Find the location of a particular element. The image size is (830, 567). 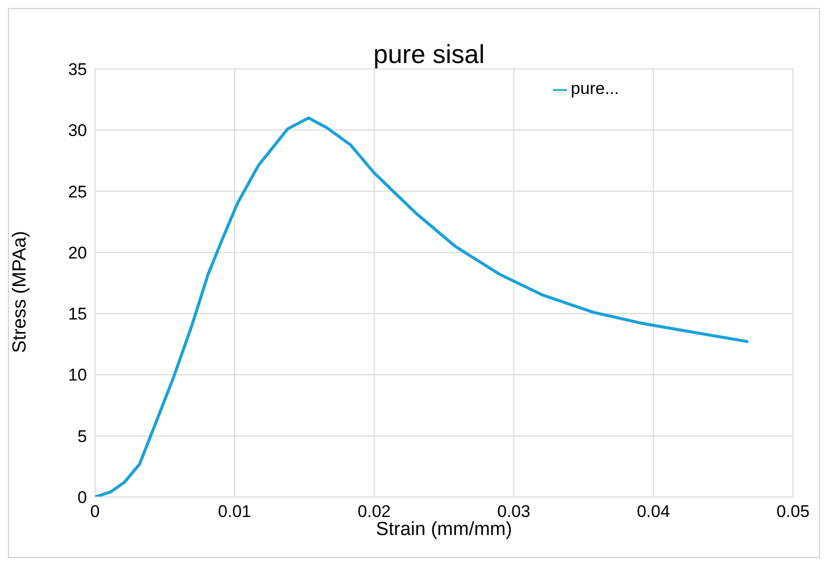

y-tick-label: 35 is located at coordinates (77, 70).